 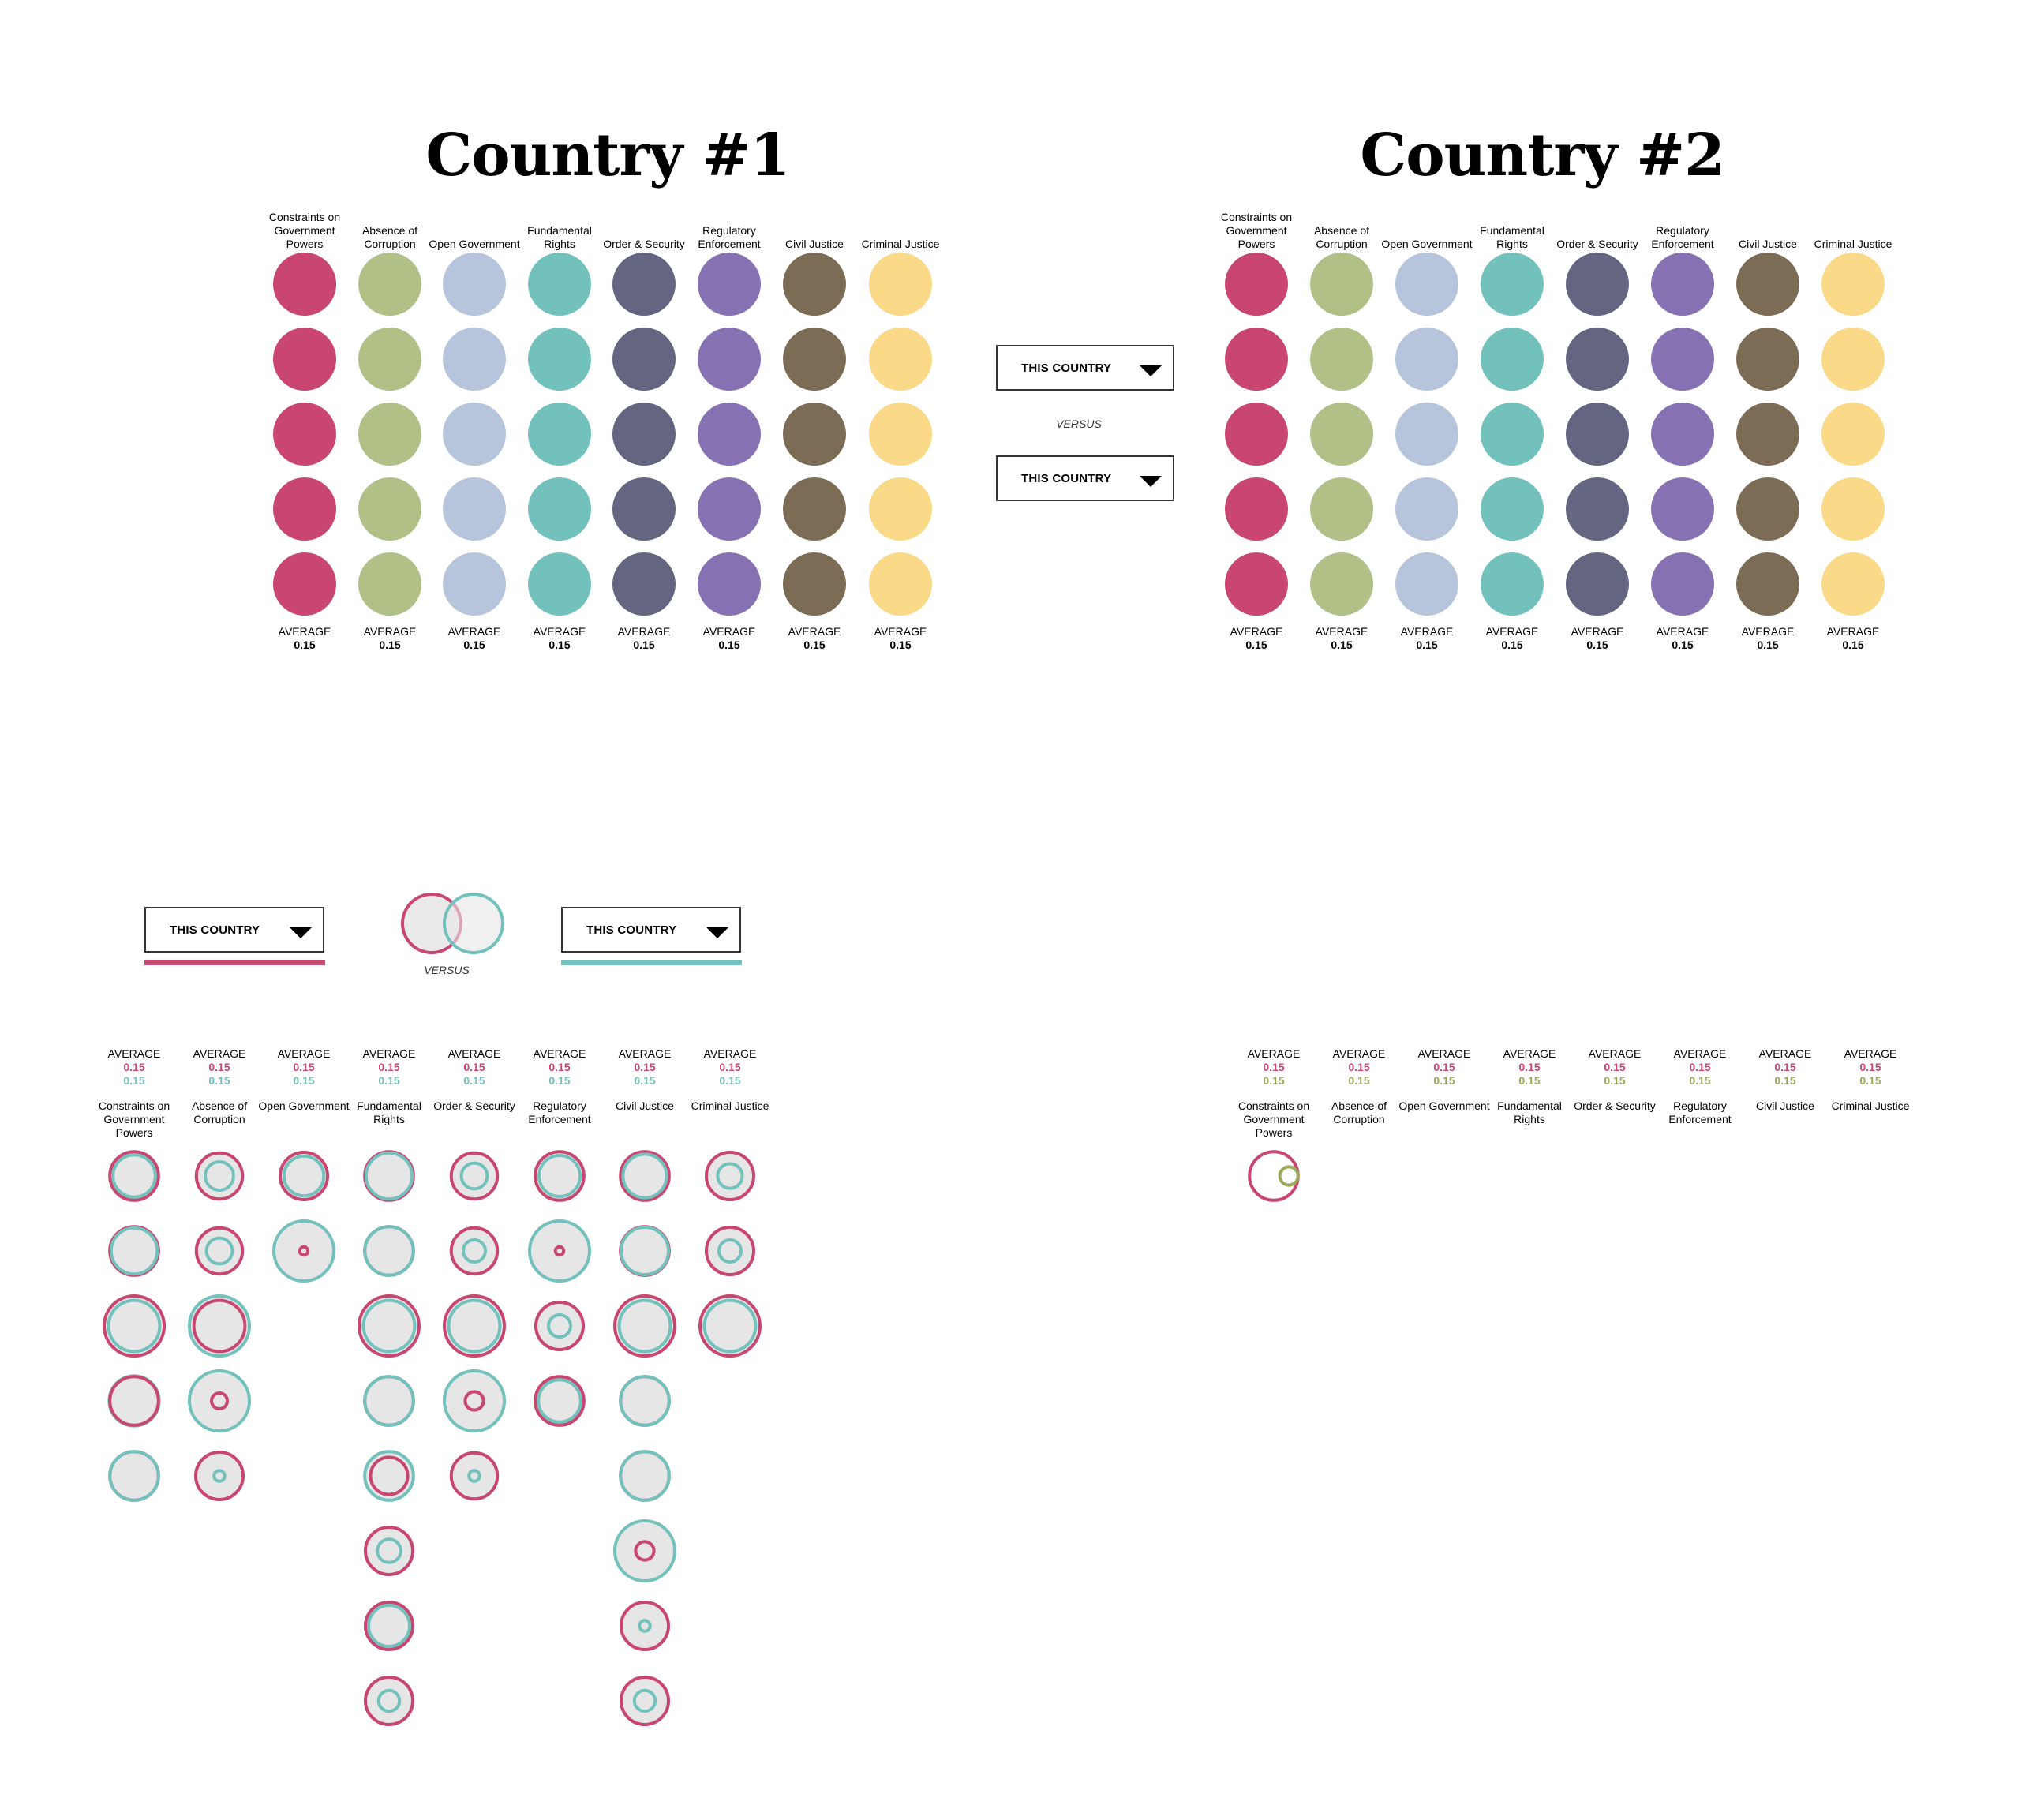 I want to click on country-1-category-label-criminal-justice: Criminal Justice, so click(x=900, y=244).